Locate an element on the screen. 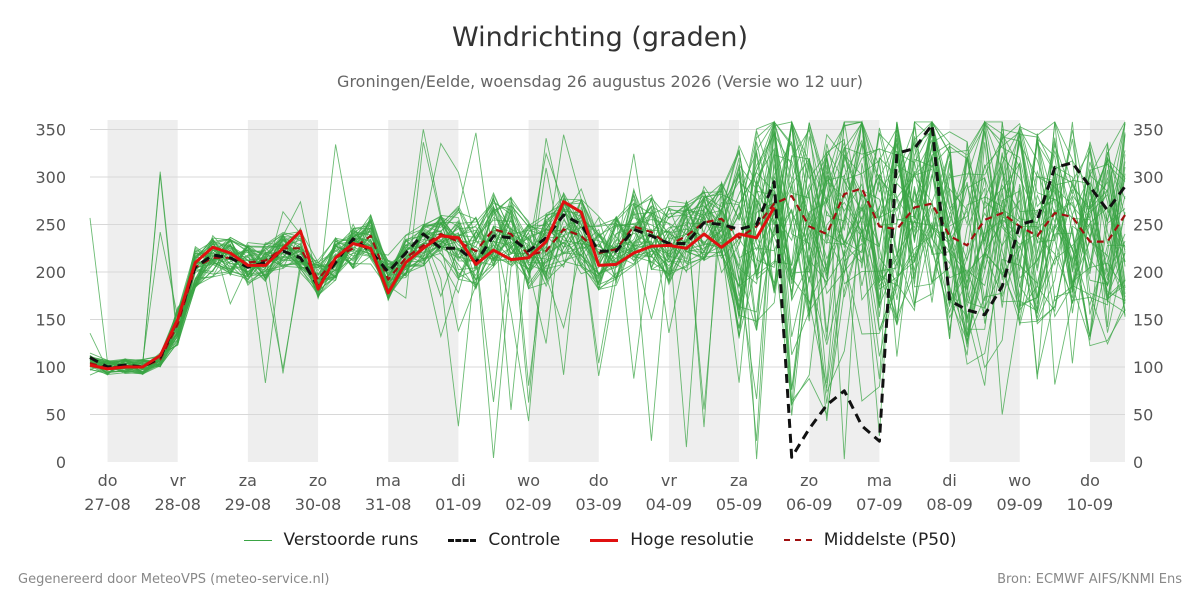 The width and height of the screenshot is (1200, 600). legend-swatch-control is located at coordinates (462, 540).